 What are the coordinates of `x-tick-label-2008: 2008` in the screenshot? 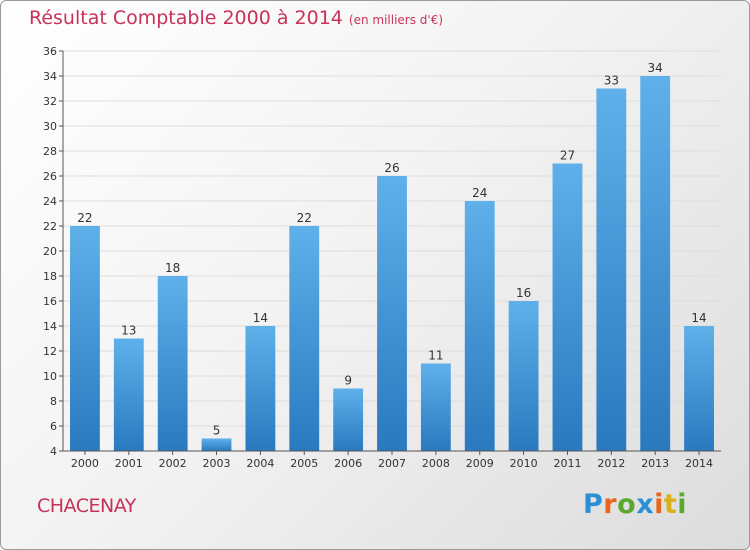 It's located at (436, 463).